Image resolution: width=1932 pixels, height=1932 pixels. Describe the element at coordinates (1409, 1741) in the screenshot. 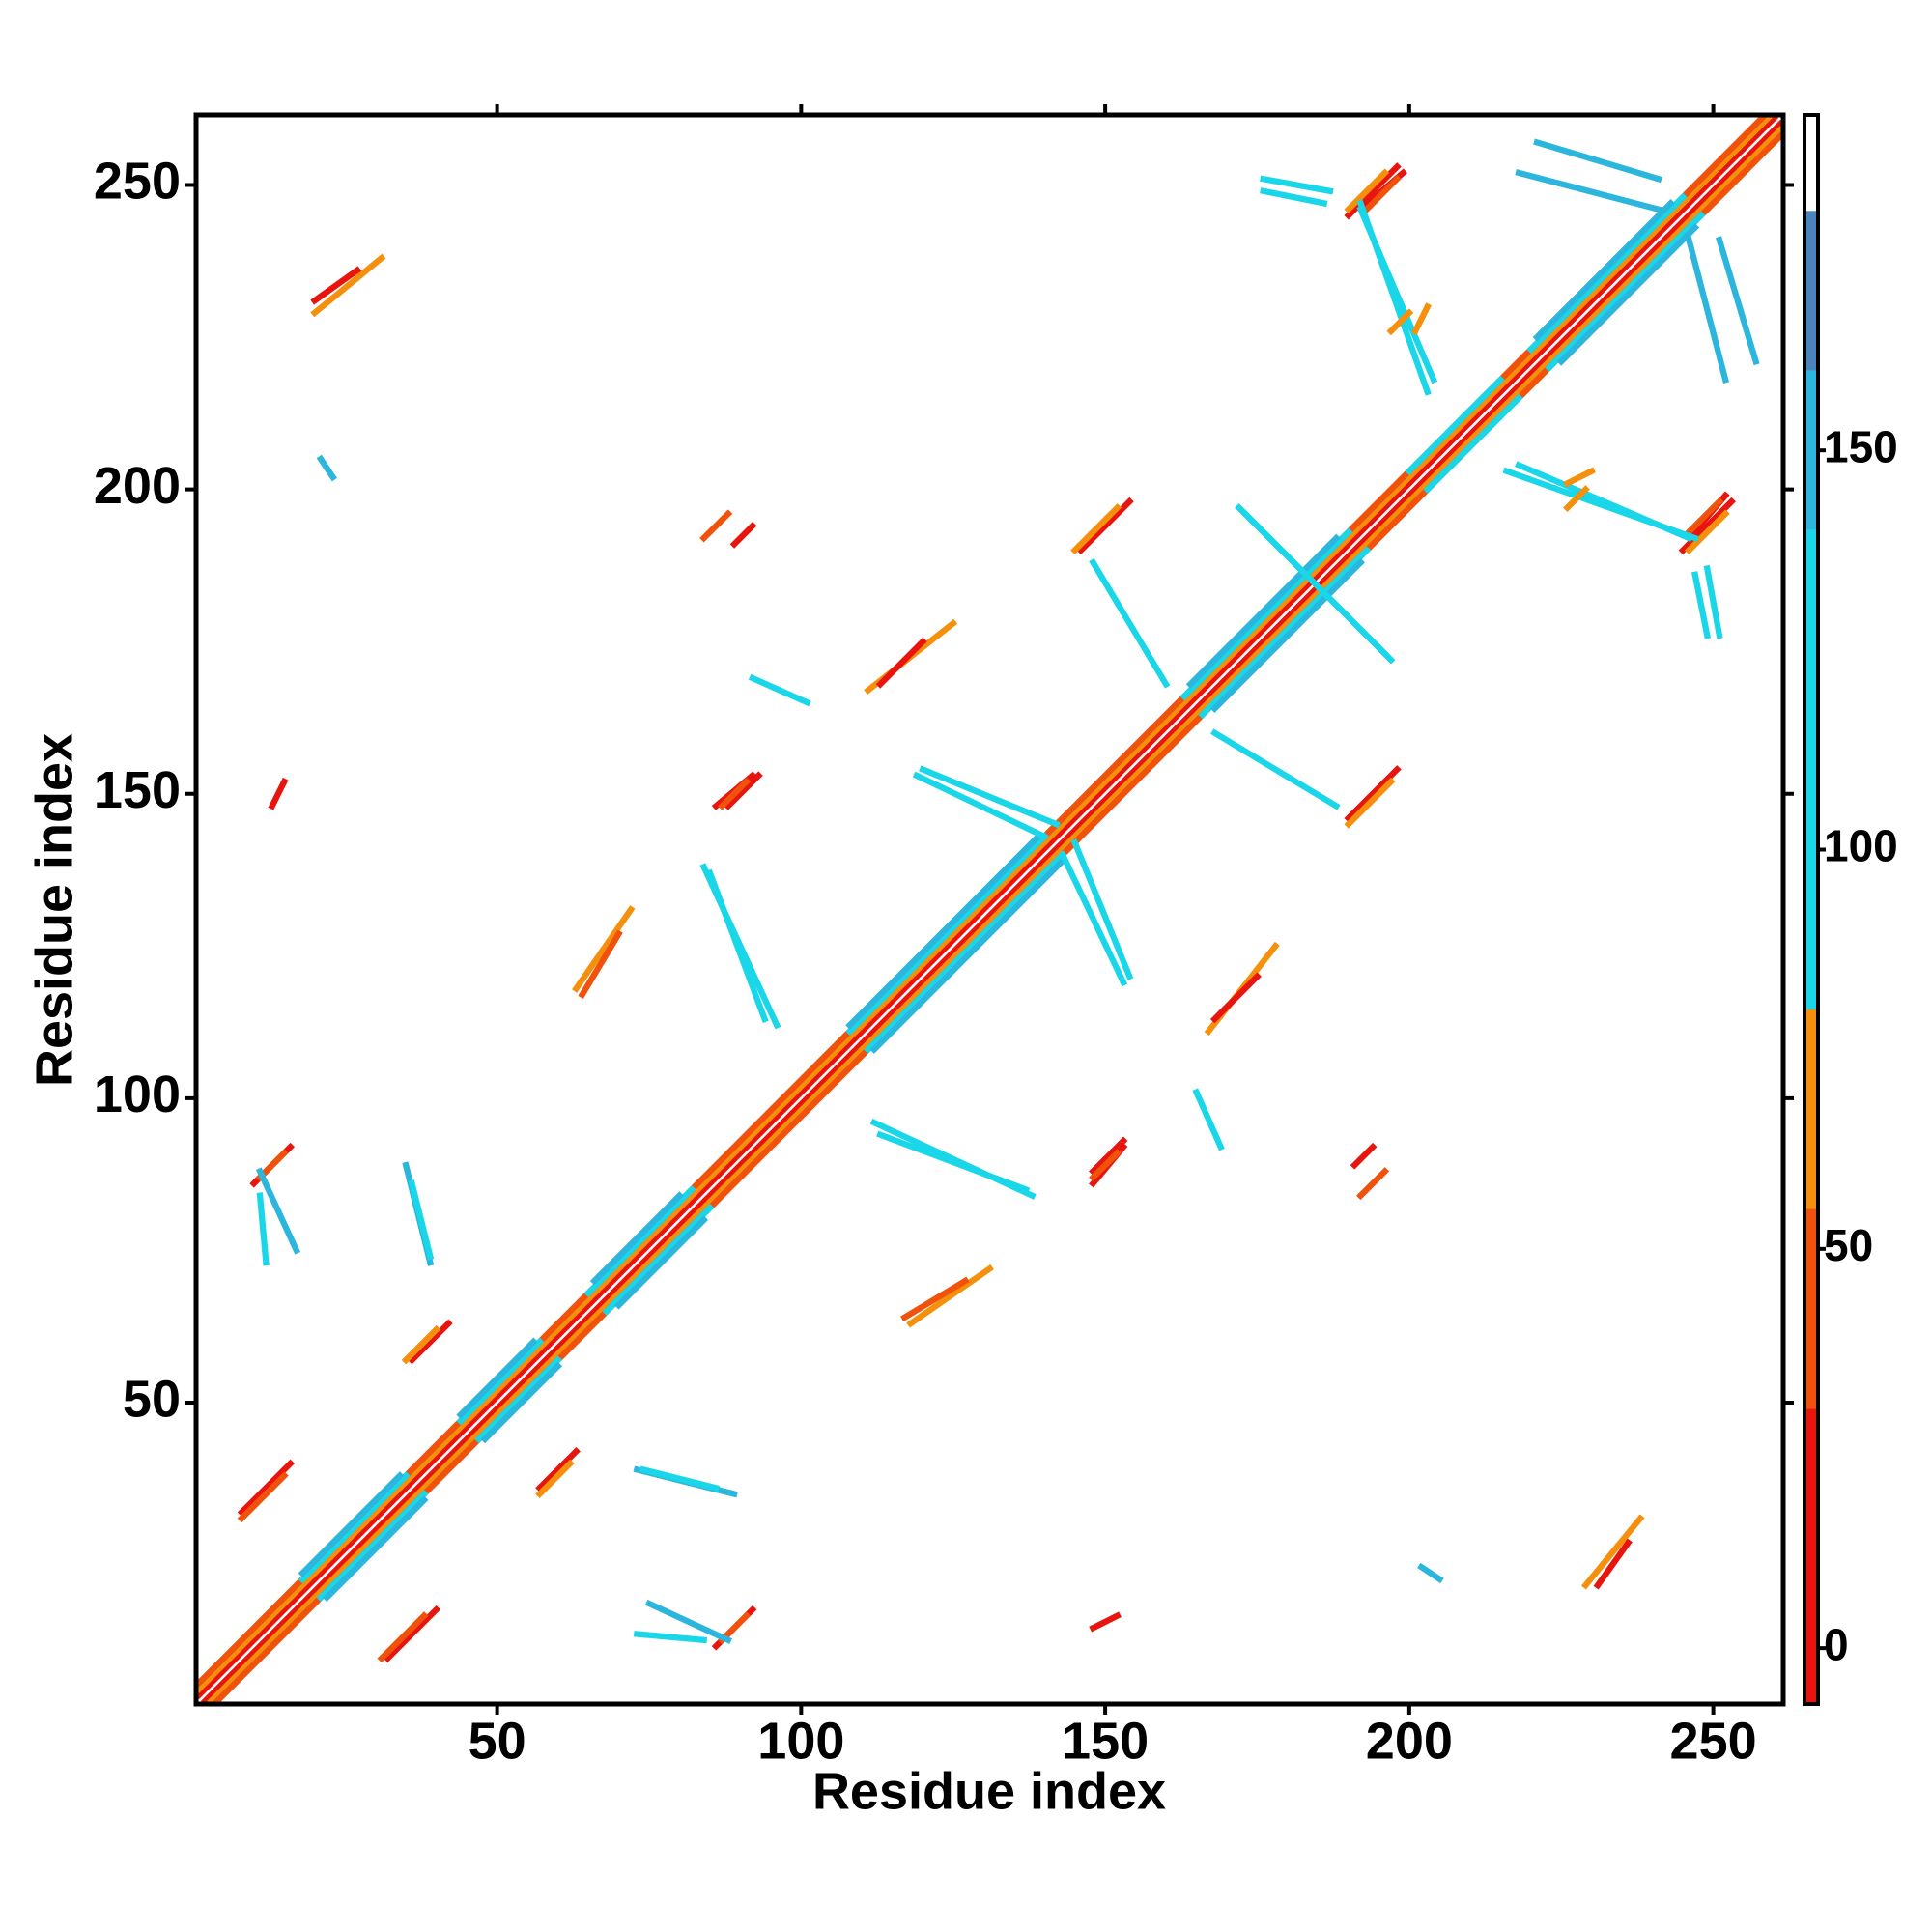

I see `x-tick-label: 200` at that location.